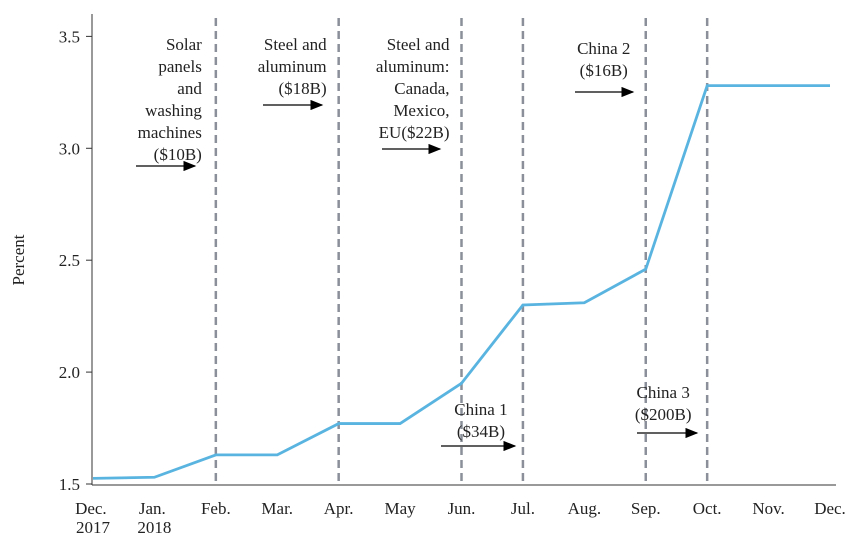 This screenshot has width=851, height=535. What do you see at coordinates (768, 508) in the screenshot?
I see `x-tick-label: Nov.` at bounding box center [768, 508].